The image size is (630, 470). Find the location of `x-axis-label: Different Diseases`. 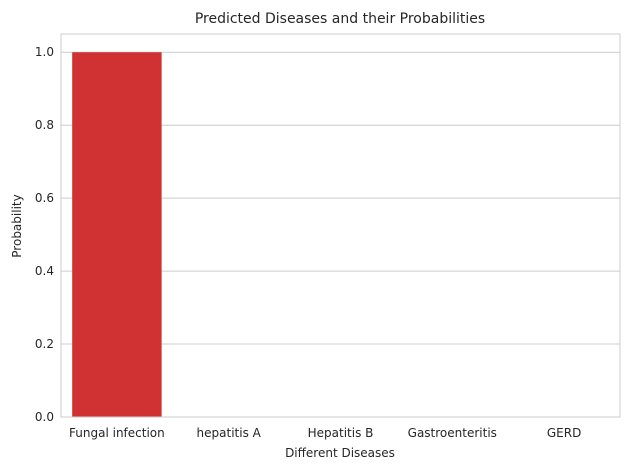

x-axis-label: Different Diseases is located at coordinates (340, 453).